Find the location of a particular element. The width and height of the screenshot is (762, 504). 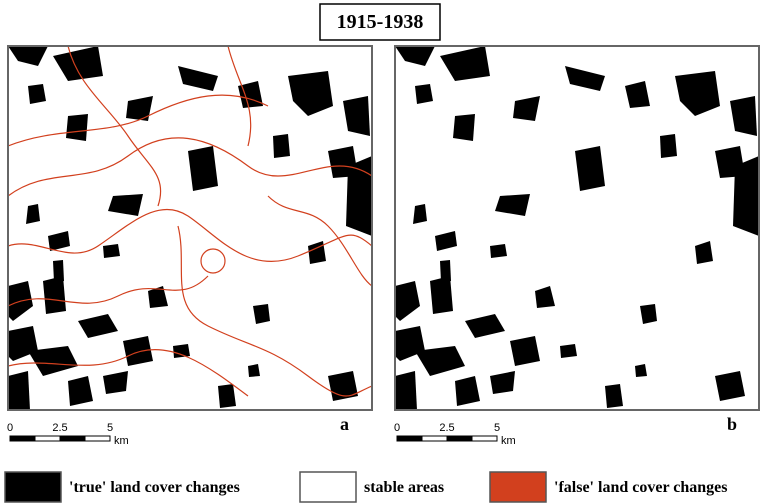

panel-label: a is located at coordinates (344, 424).